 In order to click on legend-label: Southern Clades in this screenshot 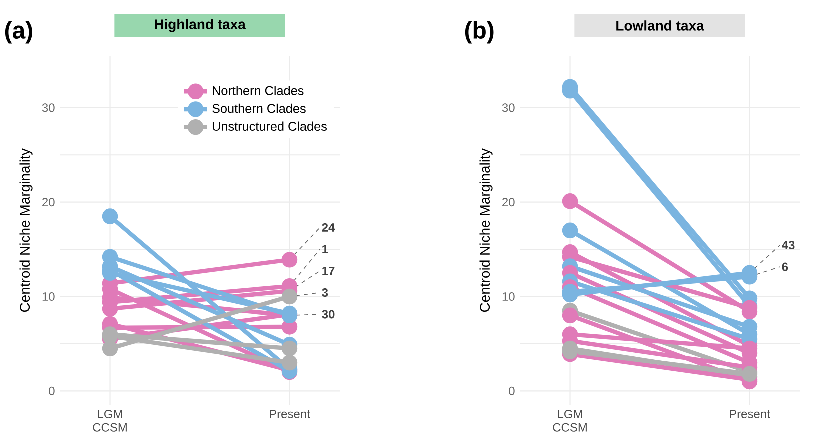, I will do `click(259, 109)`.